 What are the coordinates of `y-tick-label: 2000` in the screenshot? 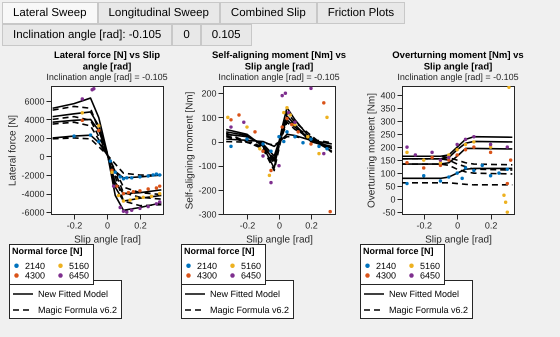 It's located at (34, 138).